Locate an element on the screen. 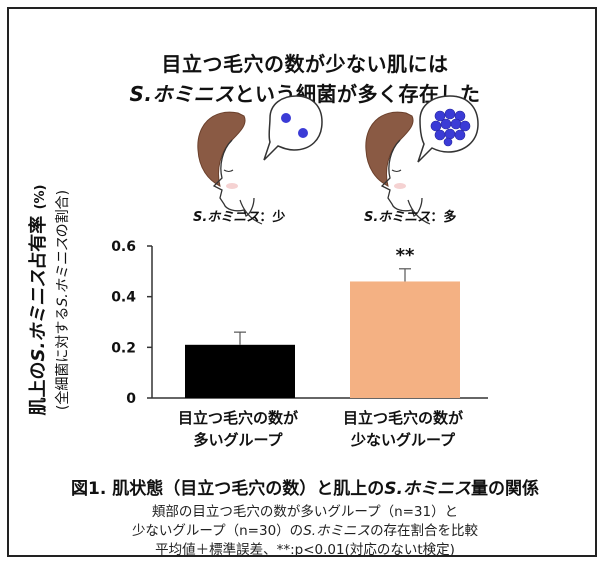  chart-title-line1: 目立つ毛穴の数が少ない肌には is located at coordinates (305, 64).